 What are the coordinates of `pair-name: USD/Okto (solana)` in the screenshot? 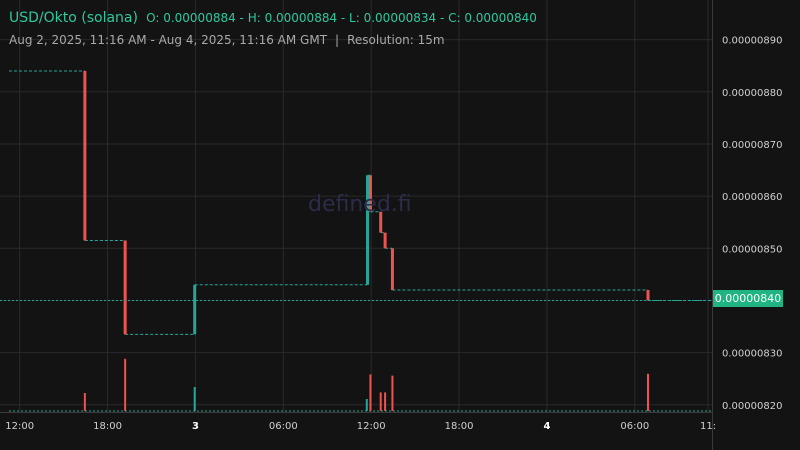 It's located at (73, 18).